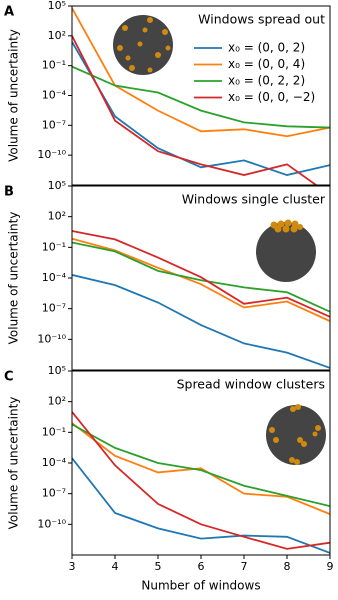  Describe the element at coordinates (72, 566) in the screenshot. I see `x-tick-label: 3` at that location.